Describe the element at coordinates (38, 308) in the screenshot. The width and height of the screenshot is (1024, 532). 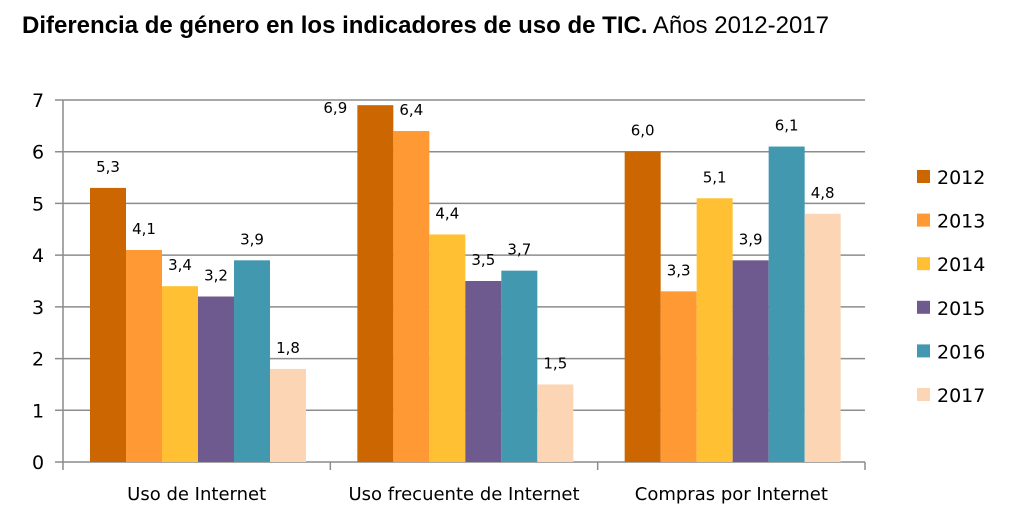
I see `y-tick-label: 3` at that location.